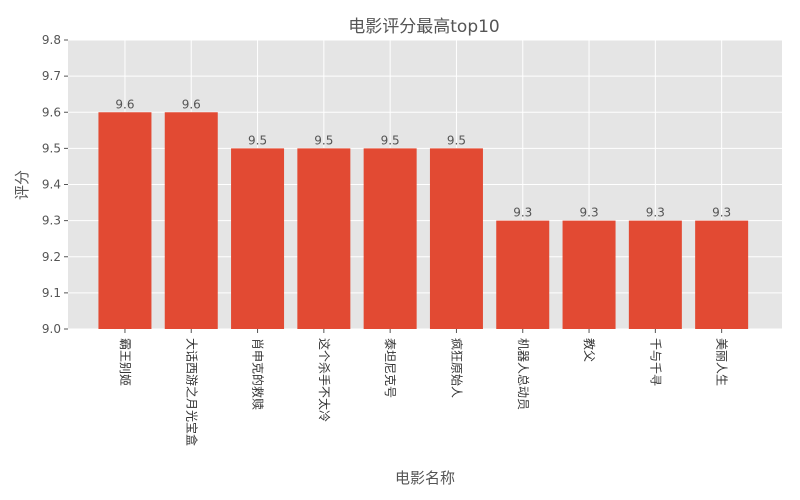  What do you see at coordinates (191, 392) in the screenshot?
I see `x-tick-label: 大话西游之月光宝盒` at bounding box center [191, 392].